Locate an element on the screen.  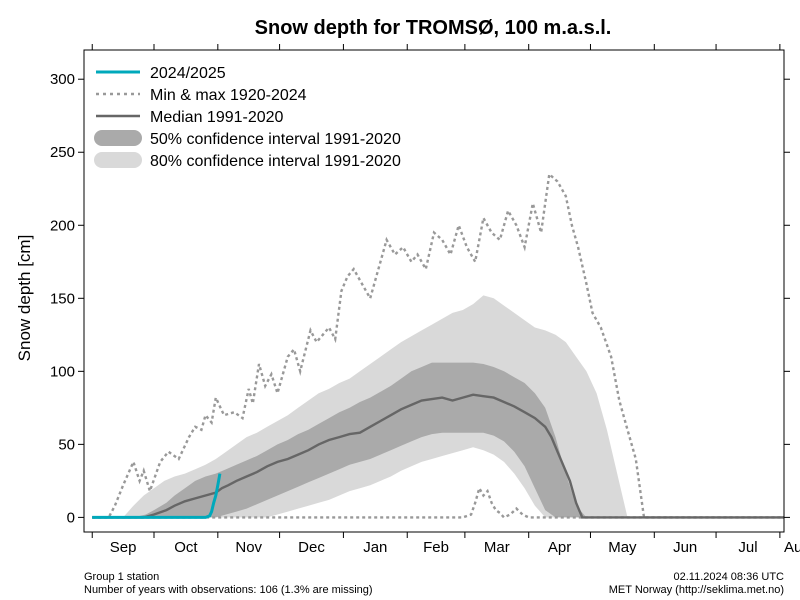
x-tick-label: Aug is located at coordinates (792, 547).